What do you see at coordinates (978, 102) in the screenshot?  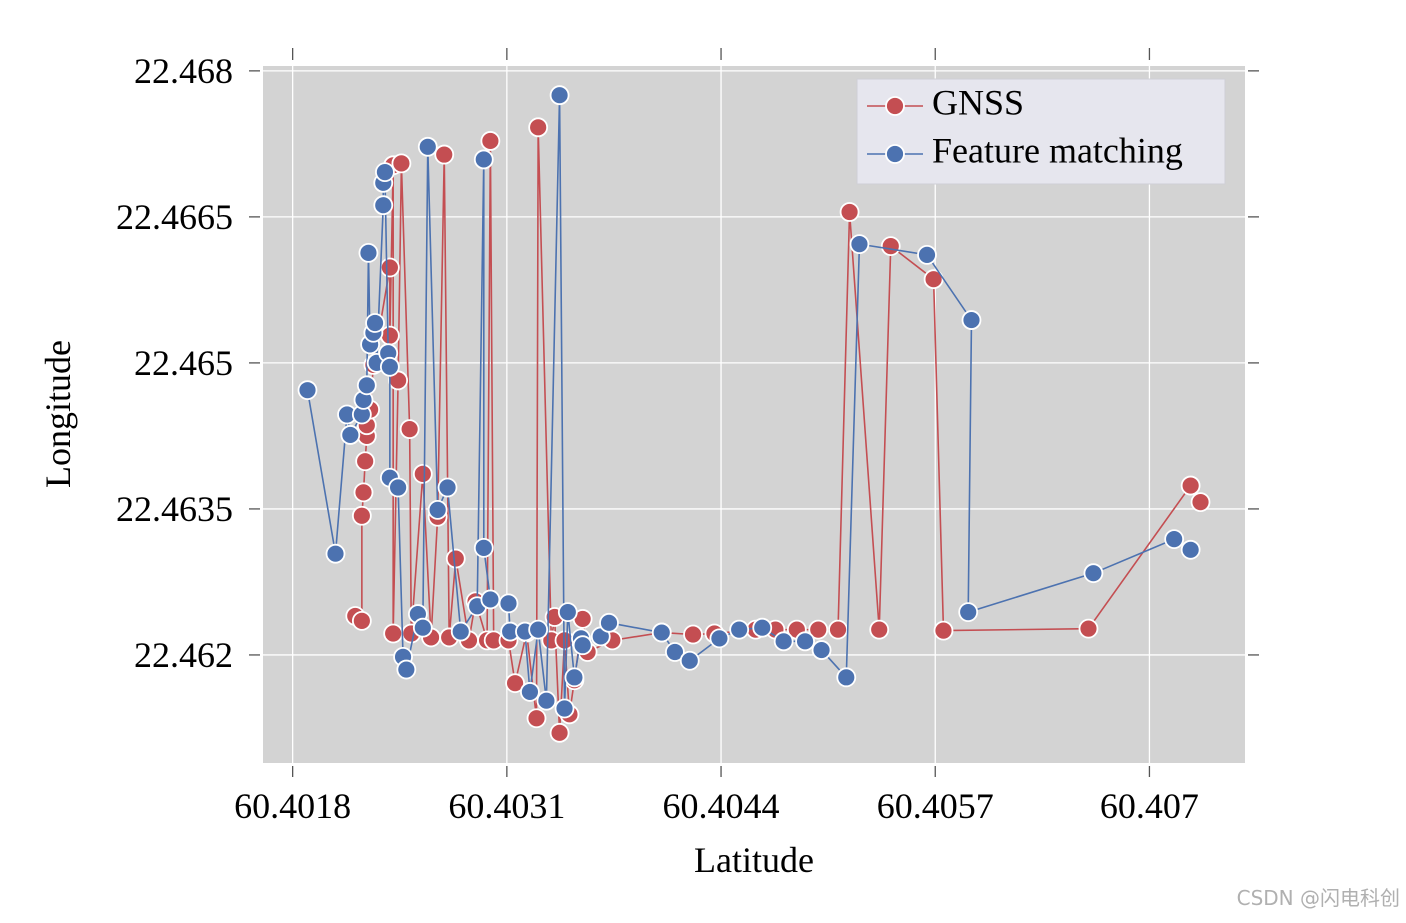 I see `legend-label: GNSS` at bounding box center [978, 102].